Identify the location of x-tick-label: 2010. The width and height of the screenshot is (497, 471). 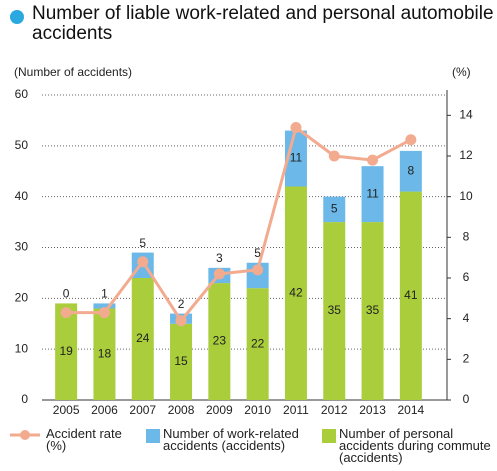
(257, 410).